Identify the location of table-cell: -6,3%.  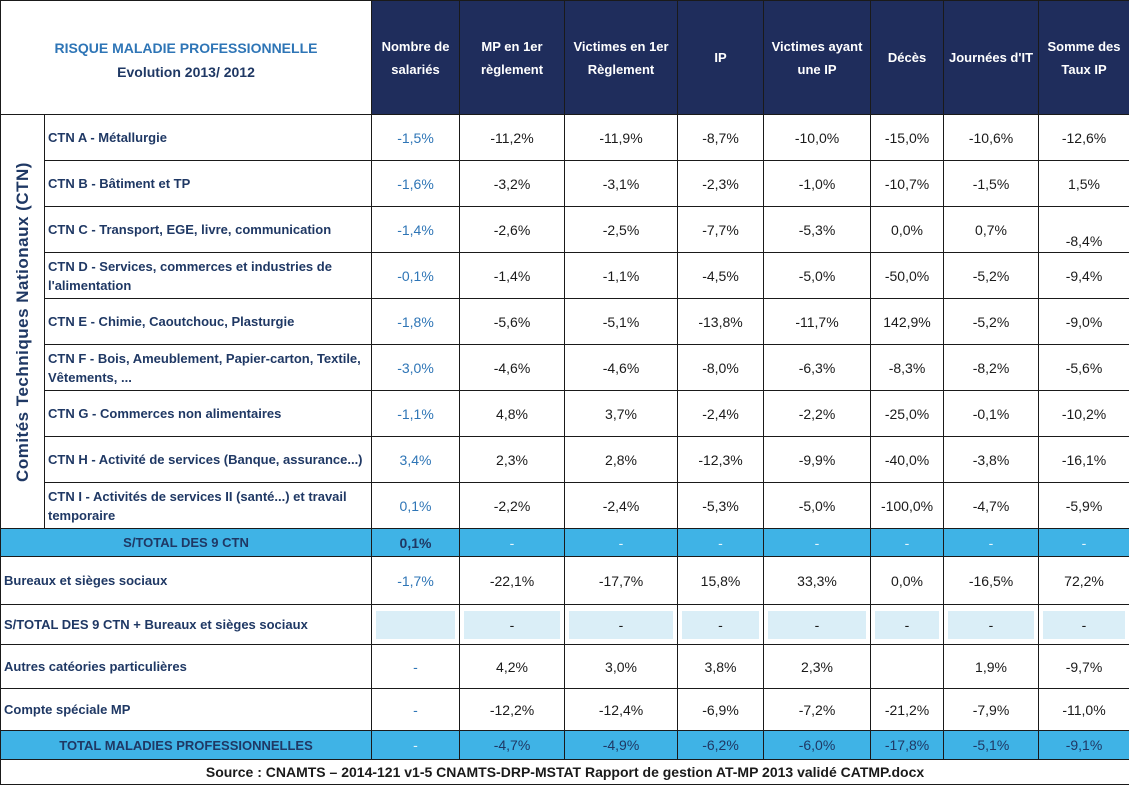
(817, 368).